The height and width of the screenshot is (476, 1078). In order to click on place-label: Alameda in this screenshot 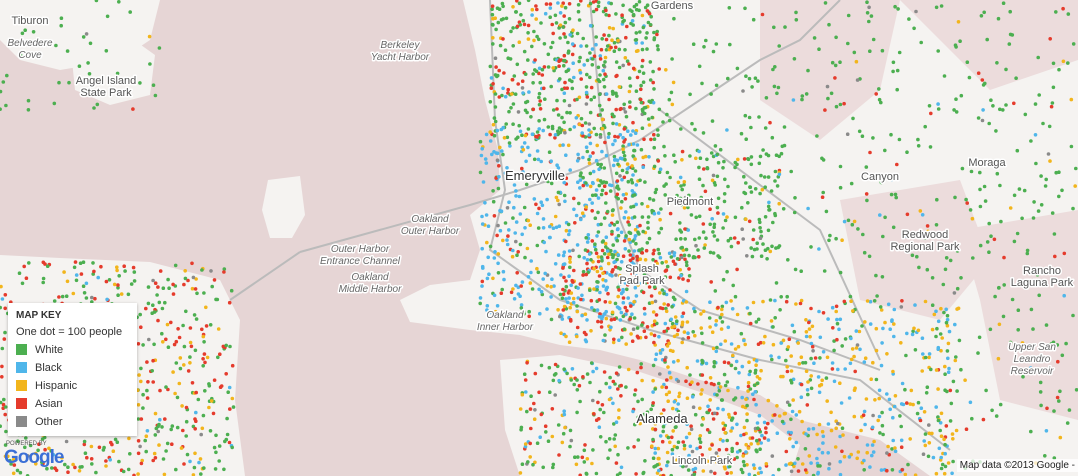, I will do `click(662, 418)`.